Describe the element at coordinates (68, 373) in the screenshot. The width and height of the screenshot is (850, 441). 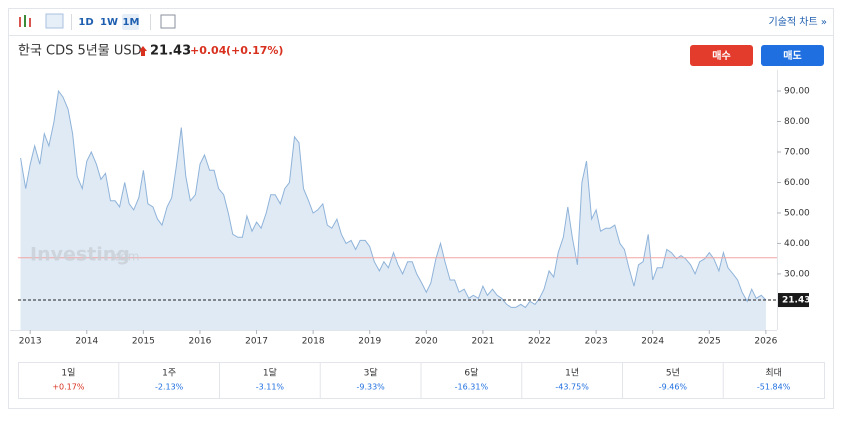
I see `period-label: 1일` at that location.